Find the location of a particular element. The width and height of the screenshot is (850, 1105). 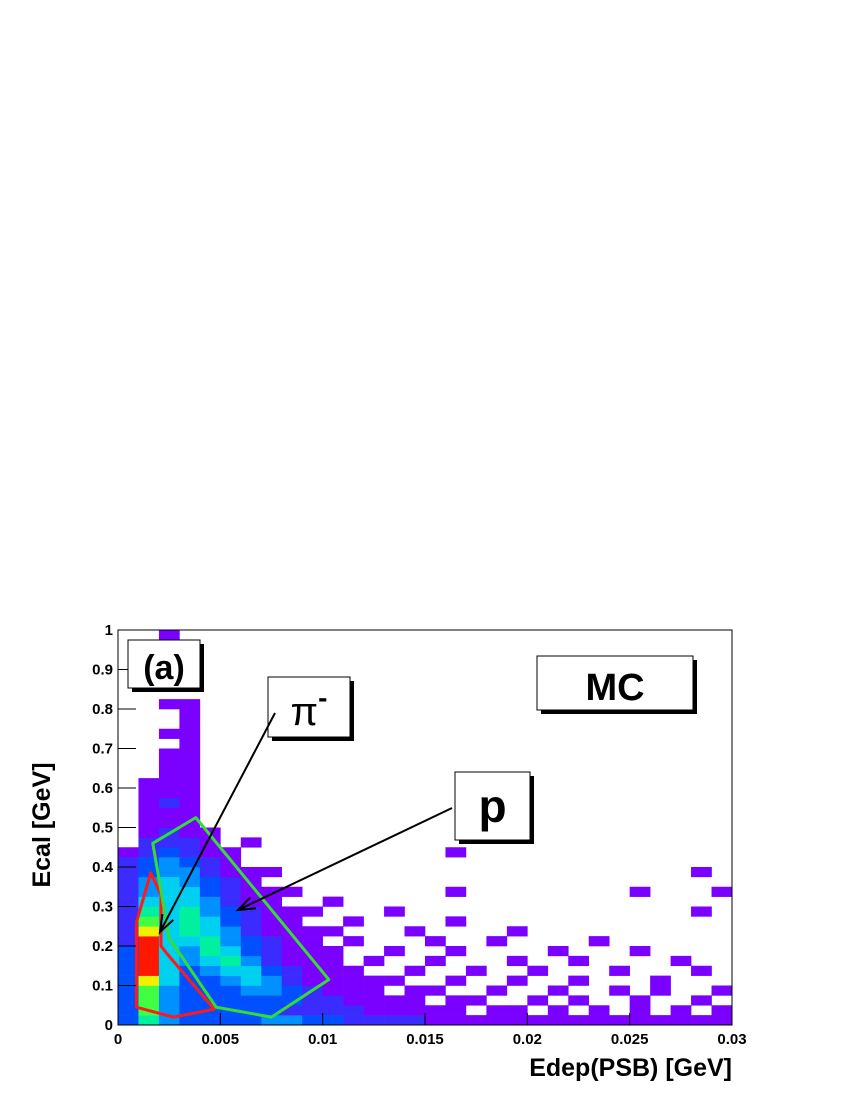

cut-polygon is located at coordinates (175, 945).